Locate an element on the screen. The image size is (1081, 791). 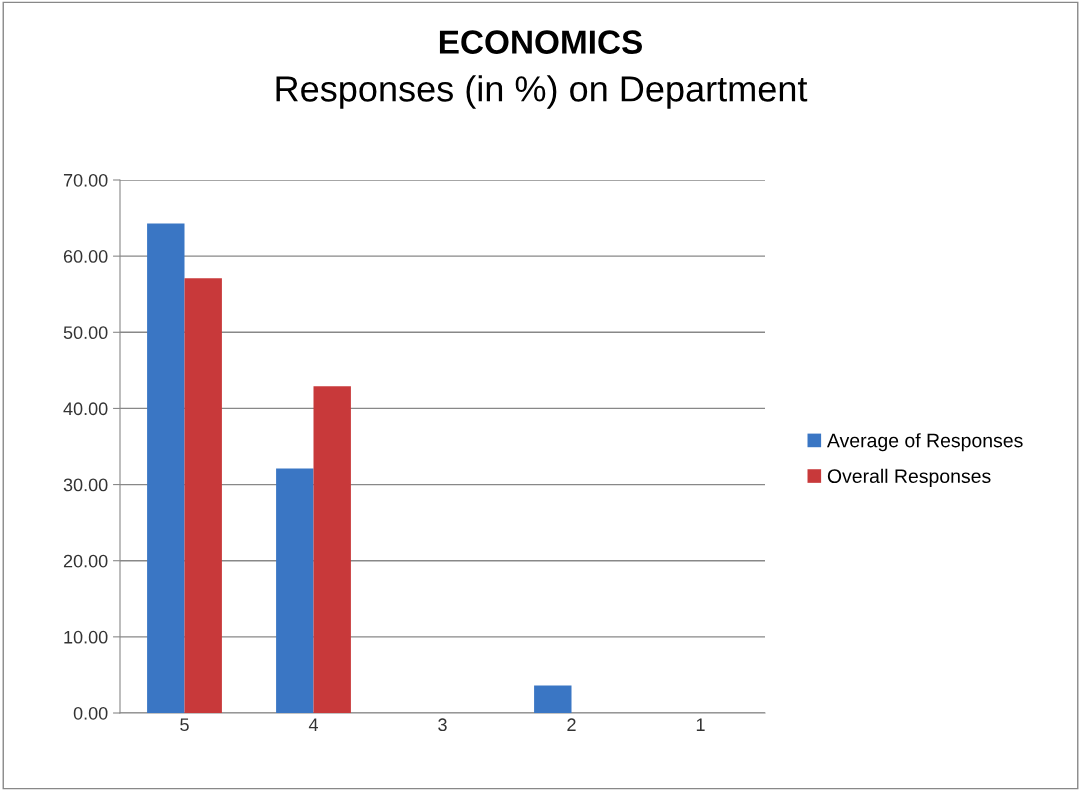
x-tick-label: 3 is located at coordinates (442, 725).